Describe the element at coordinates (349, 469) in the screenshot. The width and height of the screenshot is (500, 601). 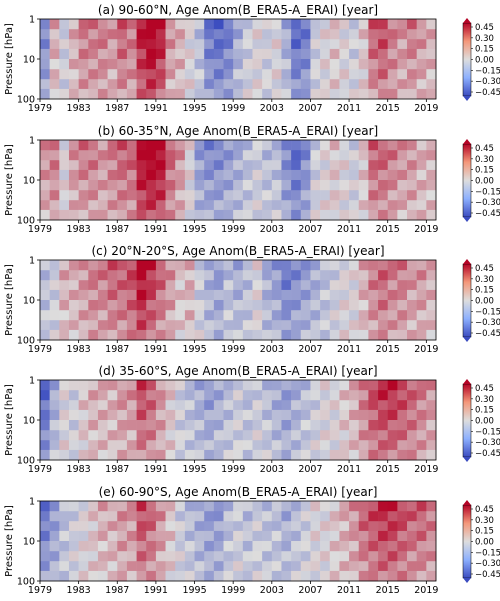
I see `x-tick-label: 2011` at that location.